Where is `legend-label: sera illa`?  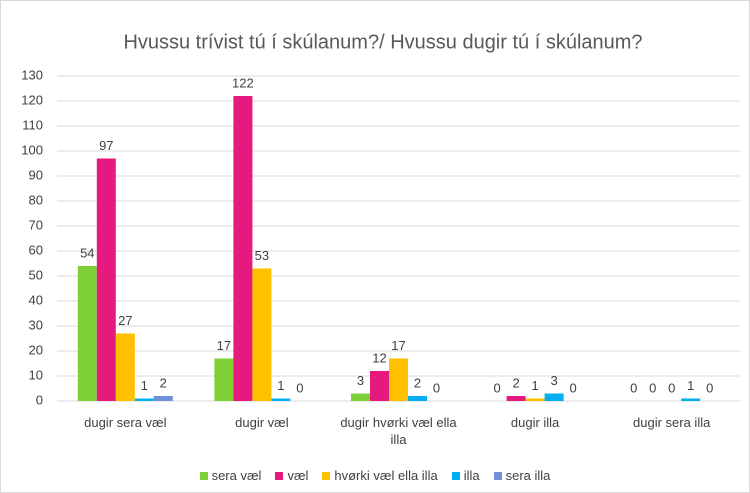
legend-label: sera illa is located at coordinates (528, 475).